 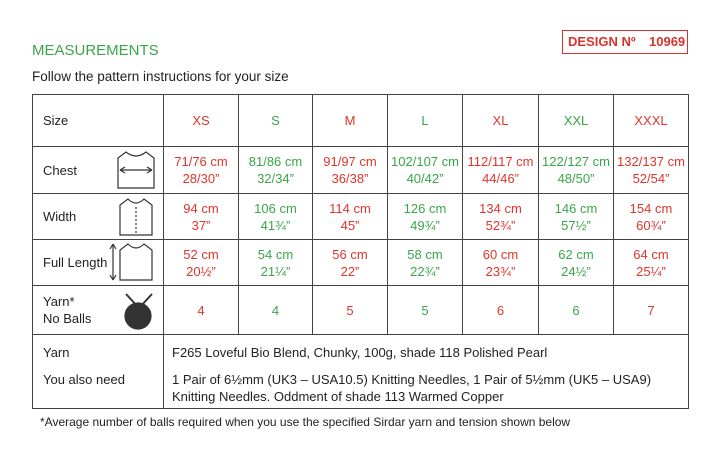 I want to click on measure-line: 134 cm, so click(x=500, y=208).